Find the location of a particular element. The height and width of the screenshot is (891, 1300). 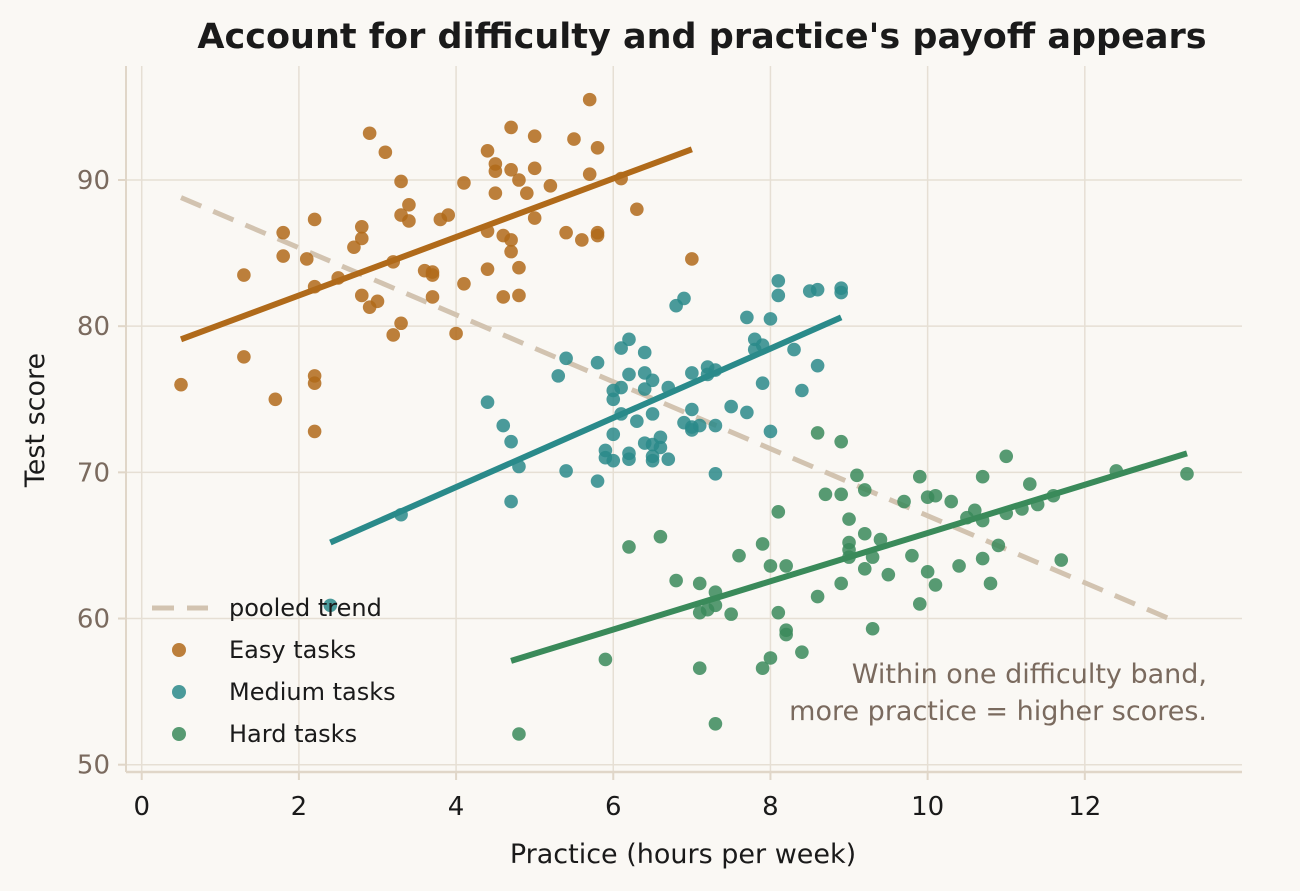

legend-hard-tasks-swatch is located at coordinates (179, 734).